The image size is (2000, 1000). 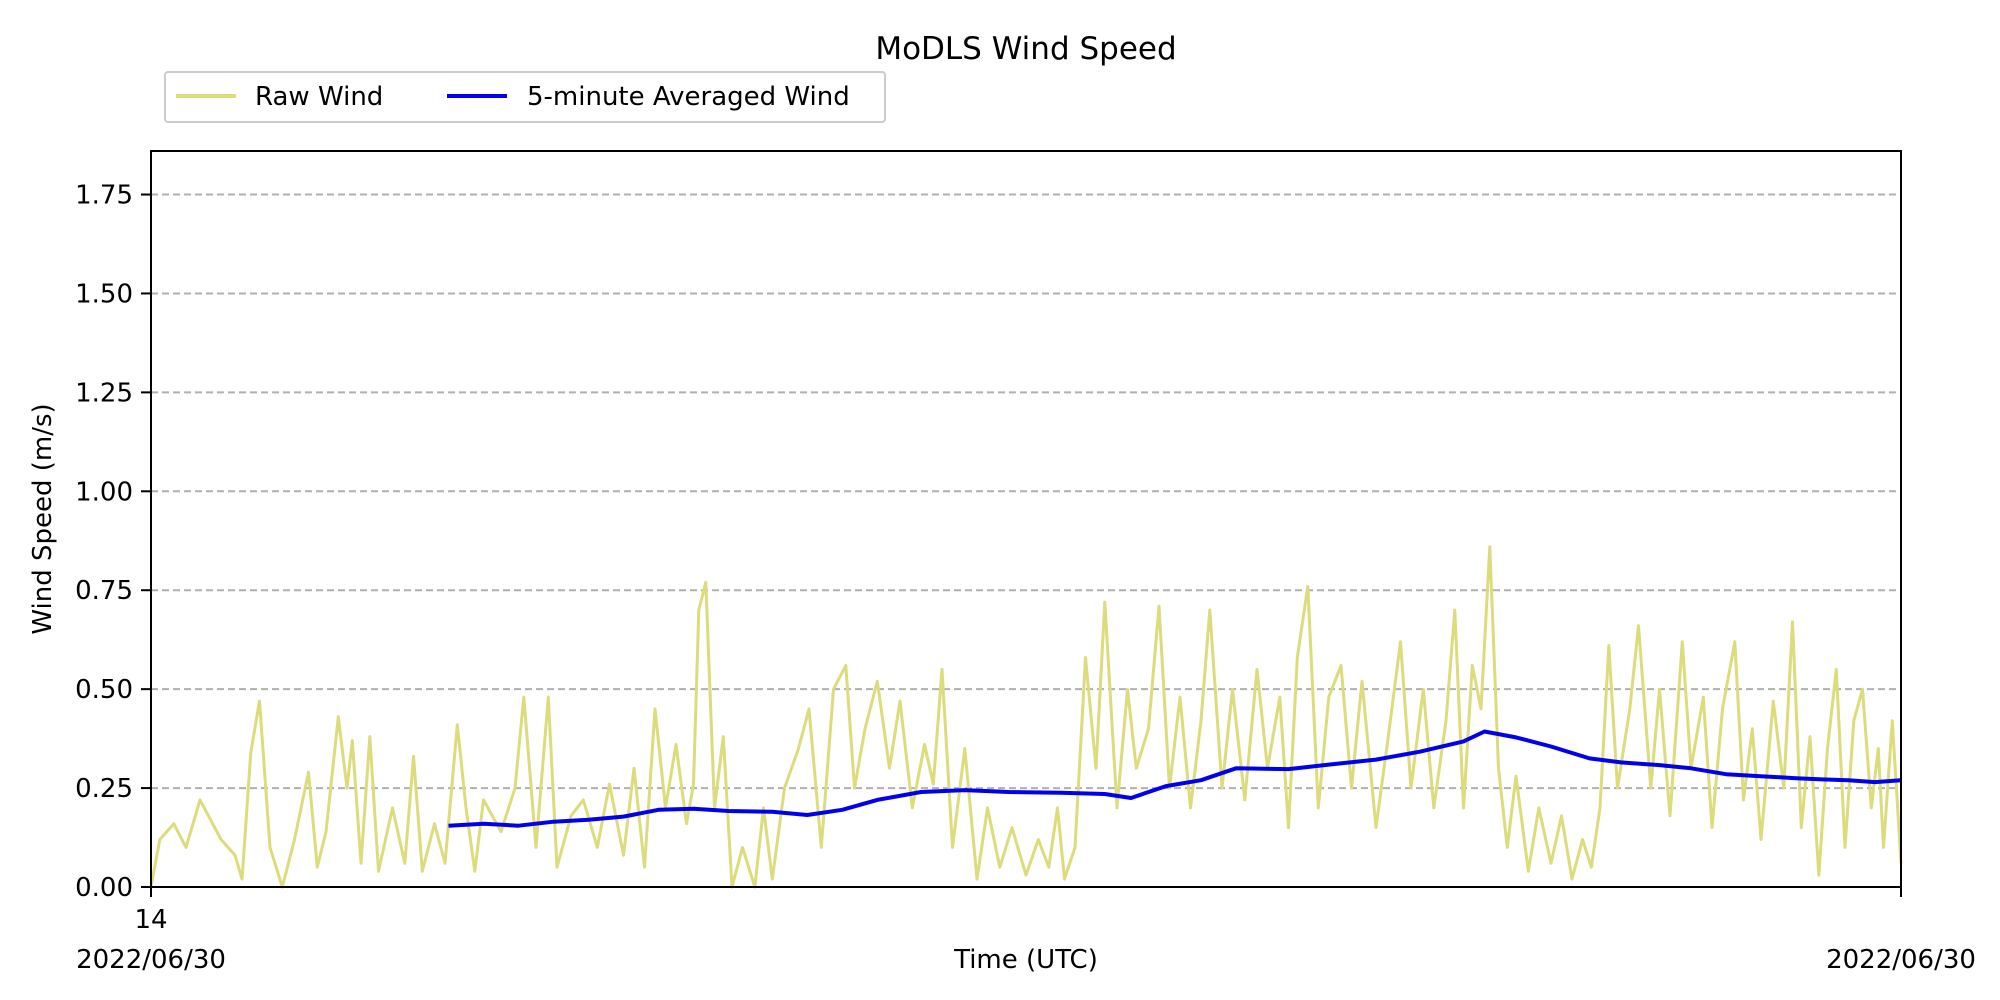 I want to click on y-tick-label: 1.75, so click(x=104, y=196).